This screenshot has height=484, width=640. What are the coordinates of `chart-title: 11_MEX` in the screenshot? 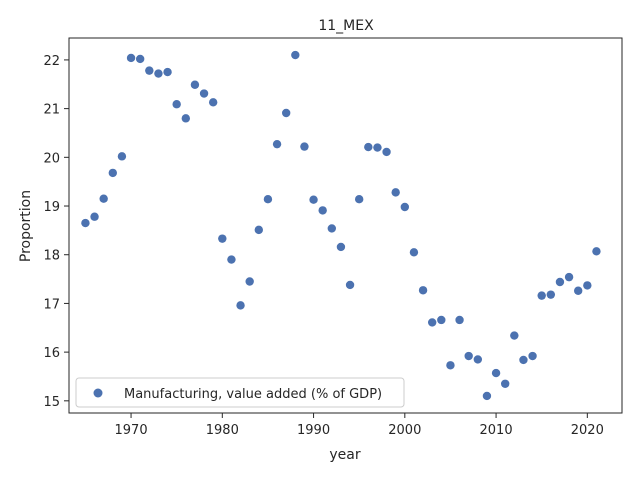 It's located at (346, 26).